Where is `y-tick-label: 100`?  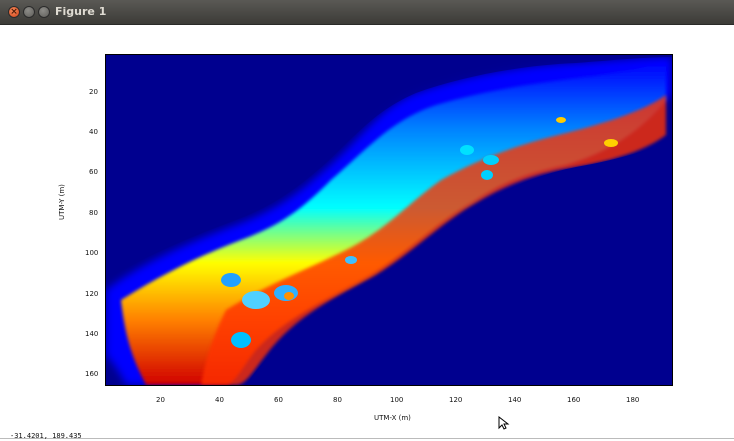
y-tick-label: 100 is located at coordinates (92, 253).